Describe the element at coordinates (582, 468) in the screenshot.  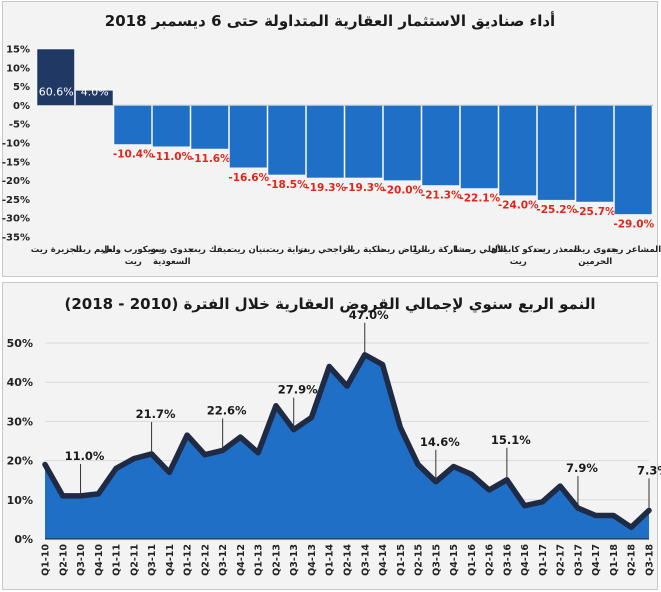
I see `annotation-label: 7.9%` at that location.